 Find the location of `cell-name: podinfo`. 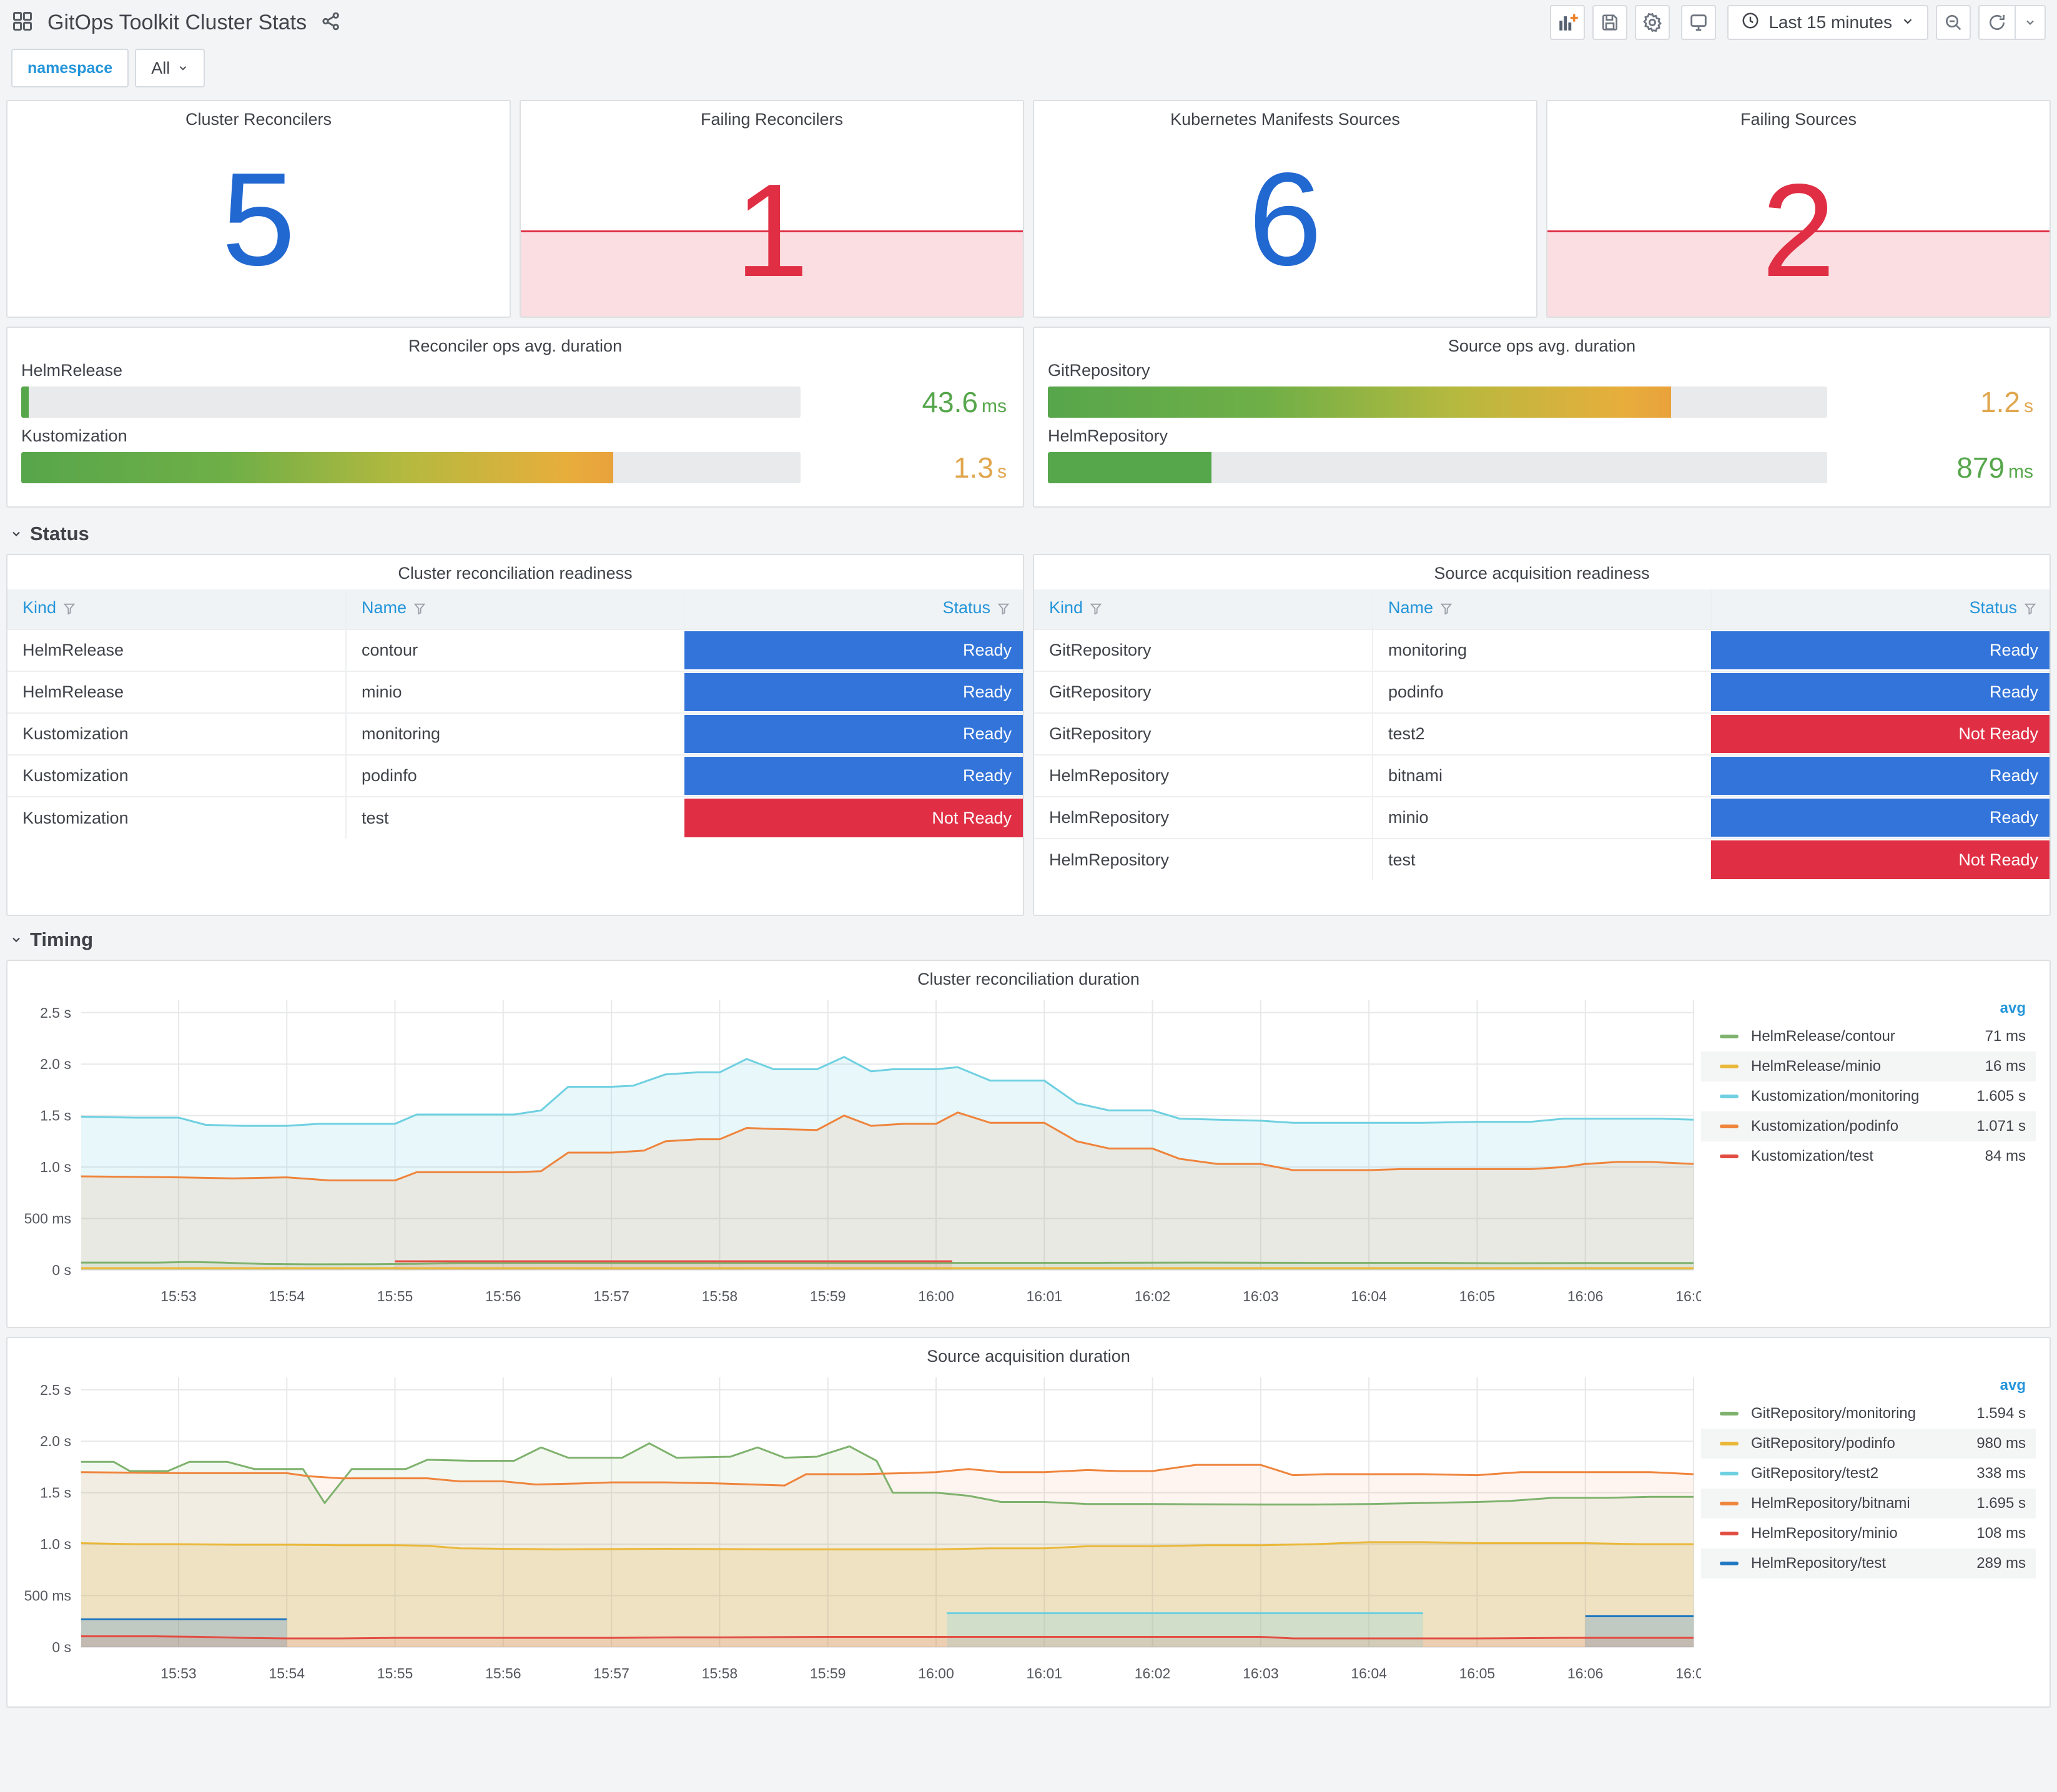

cell-name: podinfo is located at coordinates (1542, 692).